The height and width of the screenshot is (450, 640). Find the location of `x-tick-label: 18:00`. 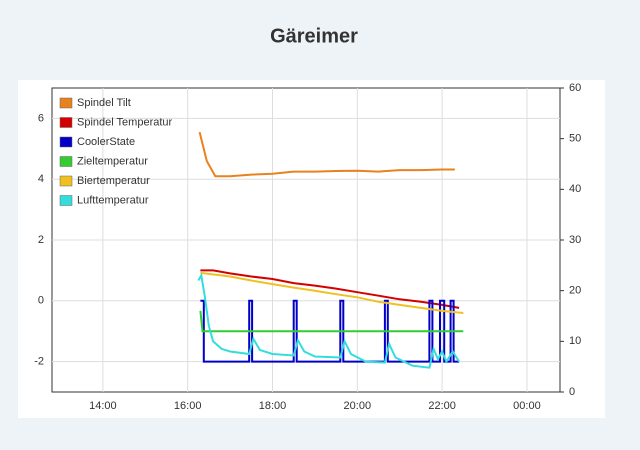

x-tick-label: 18:00 is located at coordinates (273, 406).